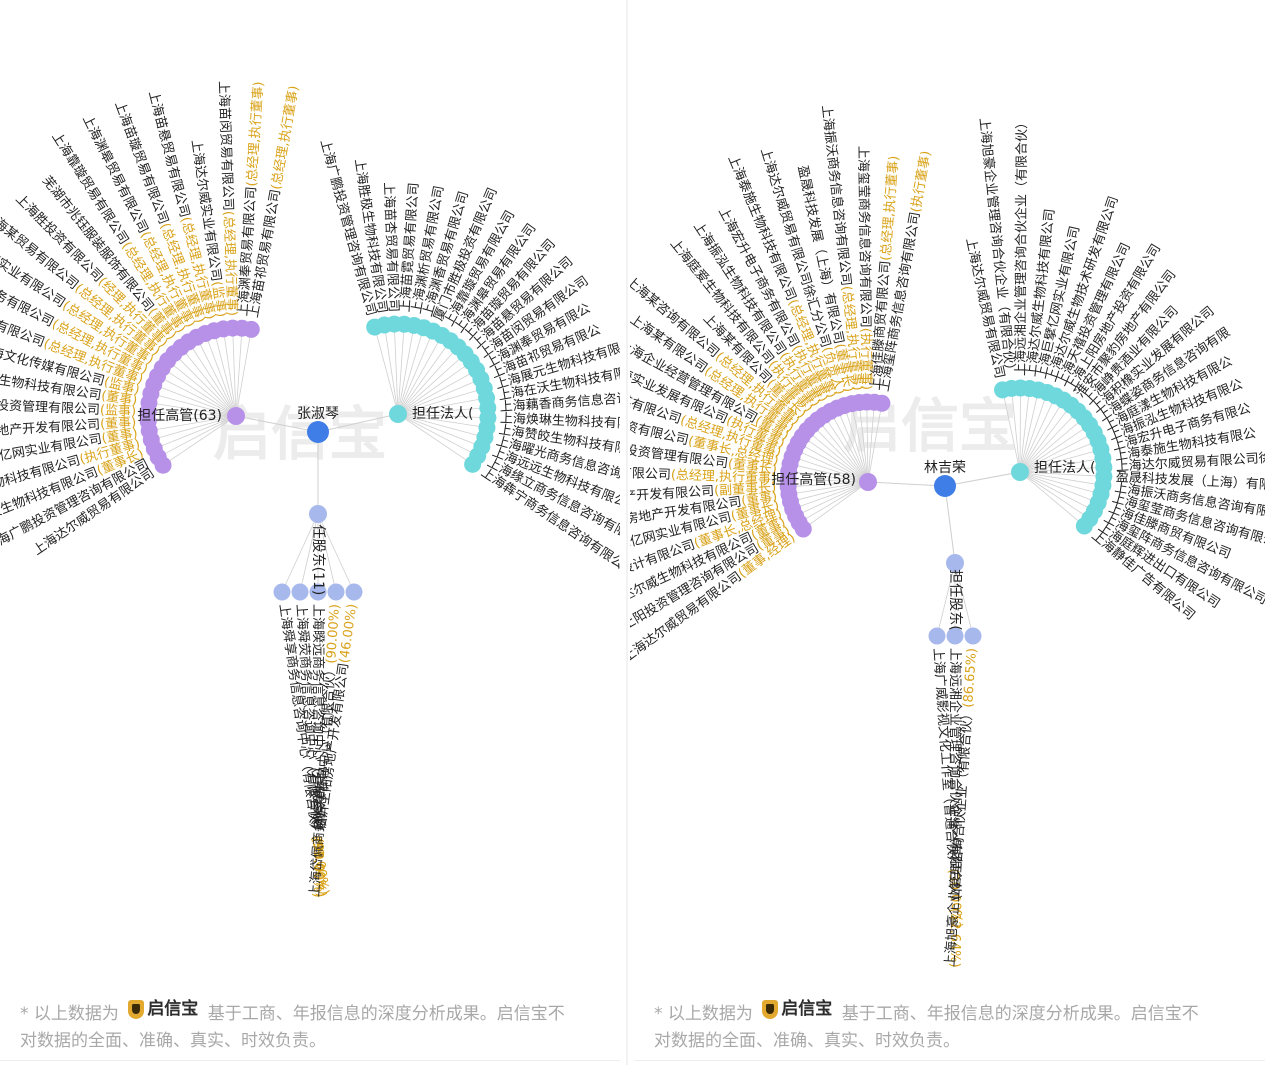 This screenshot has width=1265, height=1065. Describe the element at coordinates (864, 237) in the screenshot. I see `company-name: 上海玺莹商务信息咨询有限公司` at that location.